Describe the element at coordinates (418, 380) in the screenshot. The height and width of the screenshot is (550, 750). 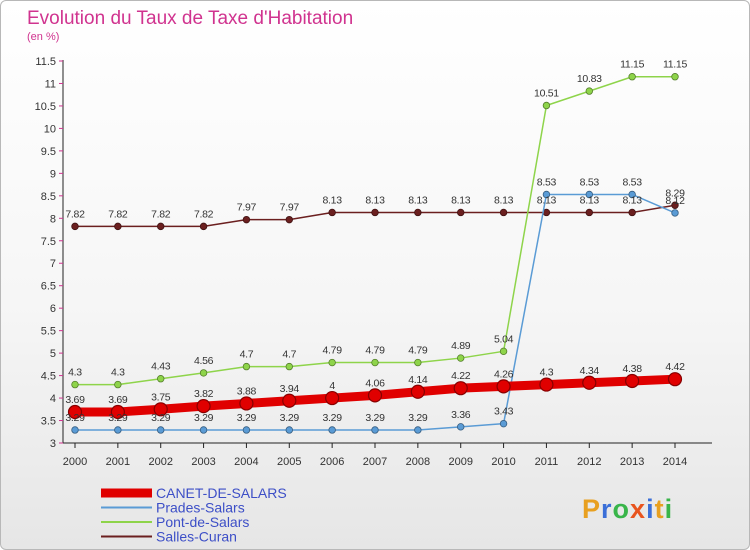
I see `data-label-canet-de-salars: 4.14` at that location.